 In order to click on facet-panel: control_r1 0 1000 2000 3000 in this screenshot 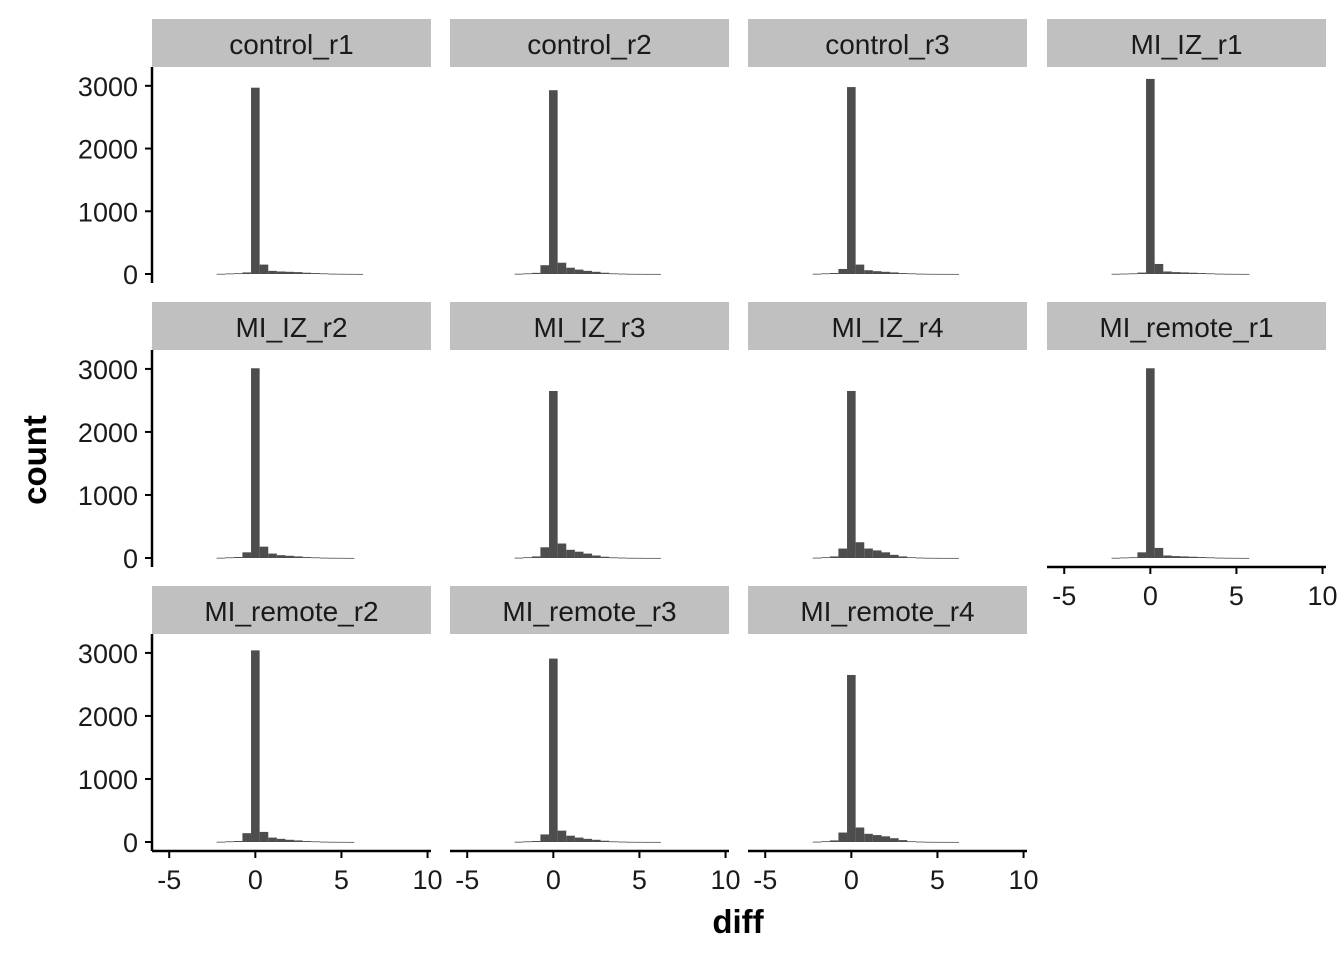, I will do `click(254, 154)`.